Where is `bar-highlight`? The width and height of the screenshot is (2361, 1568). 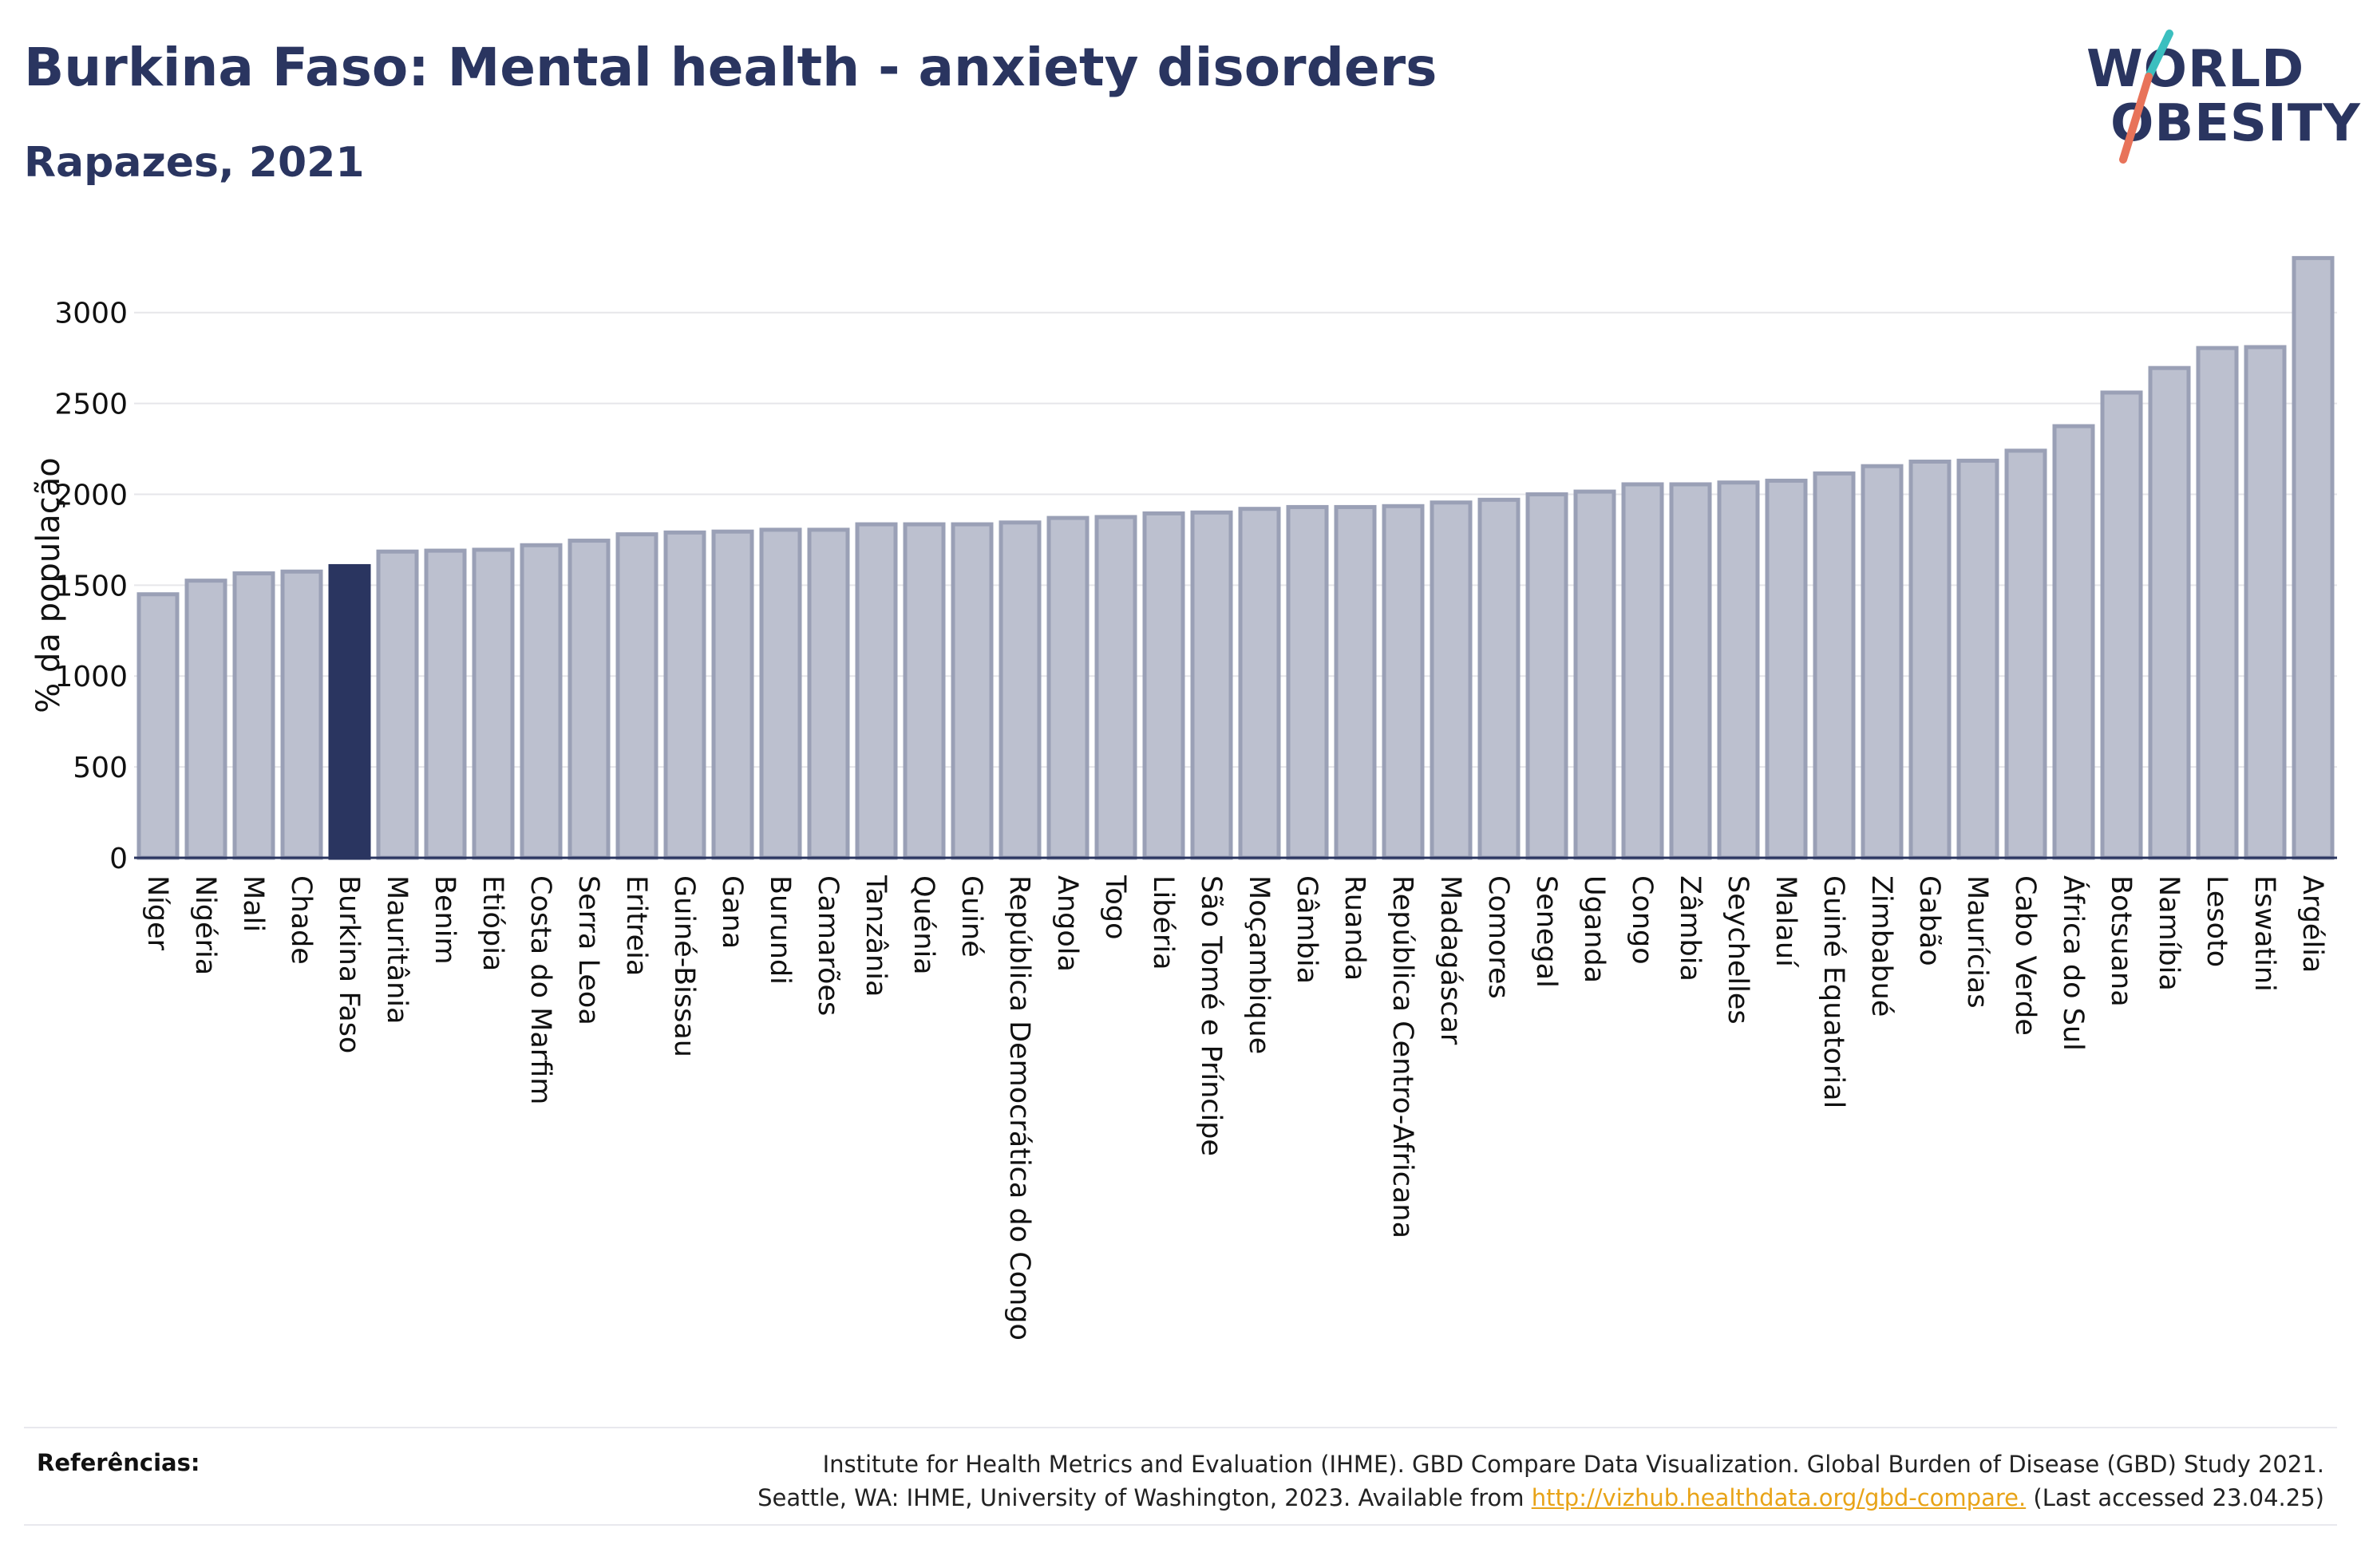
bar-highlight is located at coordinates (349, 711).